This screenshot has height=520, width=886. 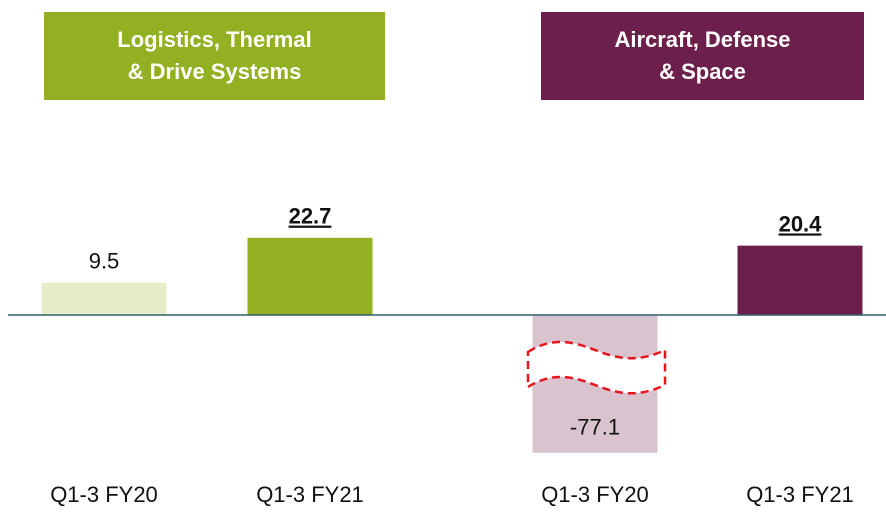 I want to click on value-label: 20.4, so click(x=801, y=223).